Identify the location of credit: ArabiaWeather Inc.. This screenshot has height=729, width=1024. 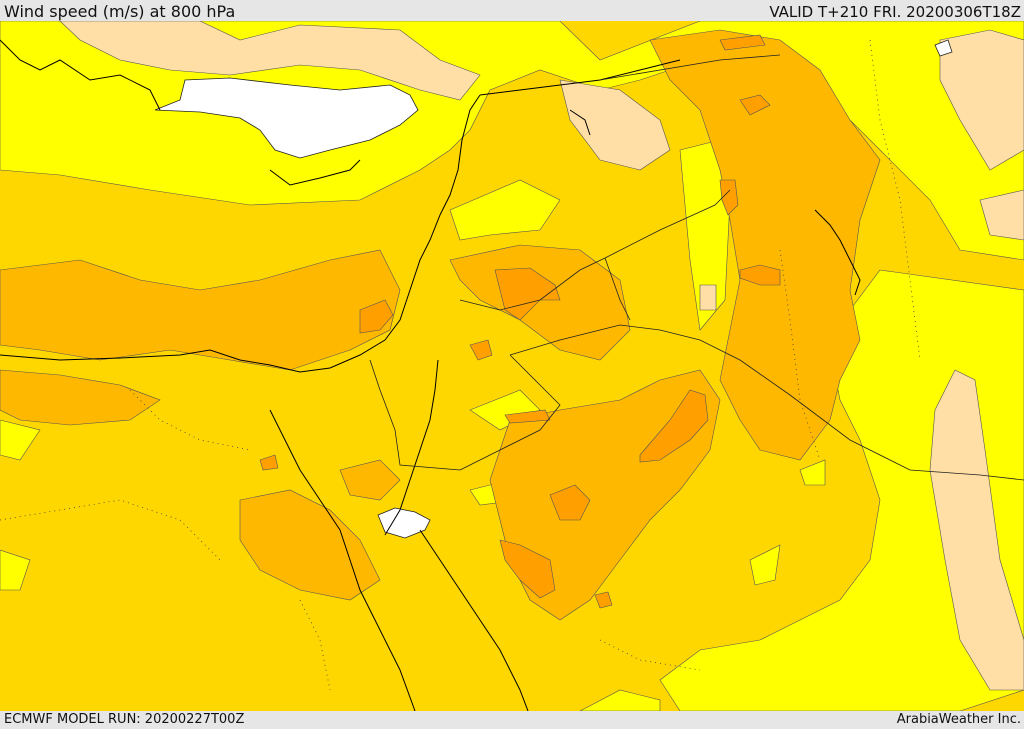
(958, 719).